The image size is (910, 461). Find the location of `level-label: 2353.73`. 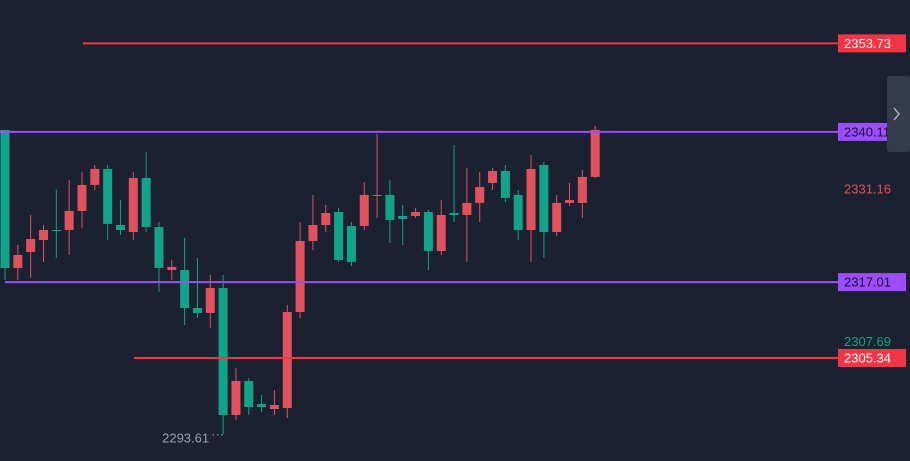

level-label: 2353.73 is located at coordinates (867, 43).